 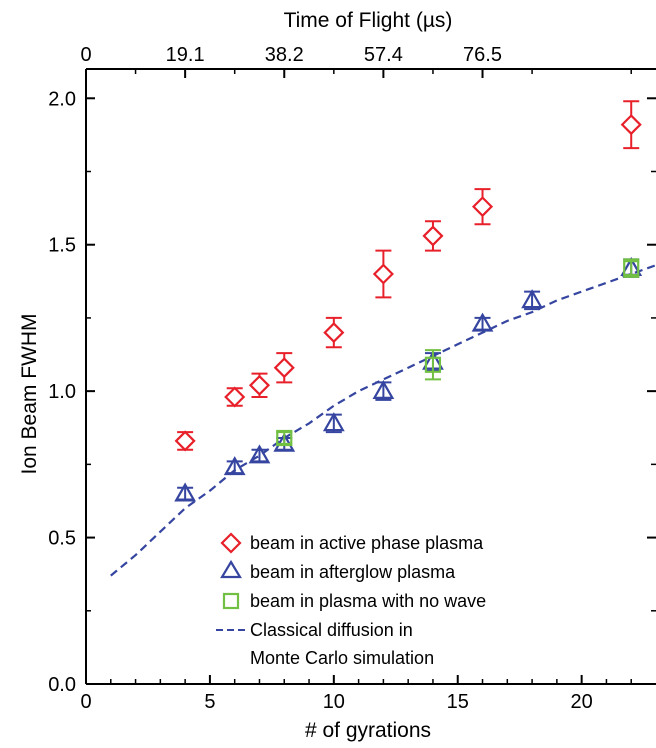 I want to click on top-tick-label: 0, so click(x=85, y=55).